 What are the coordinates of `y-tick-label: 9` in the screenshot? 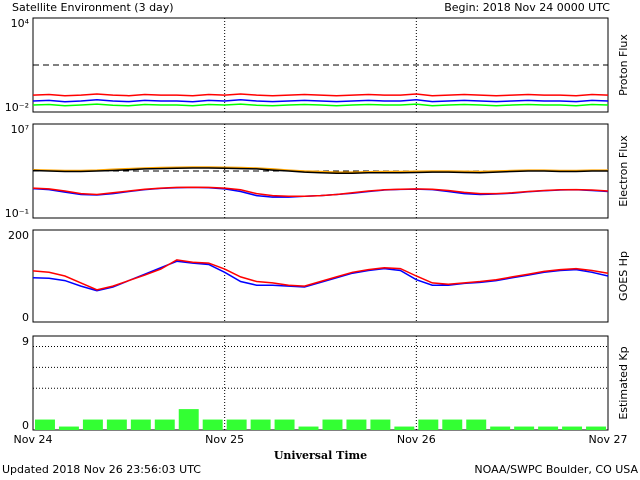 It's located at (25, 341).